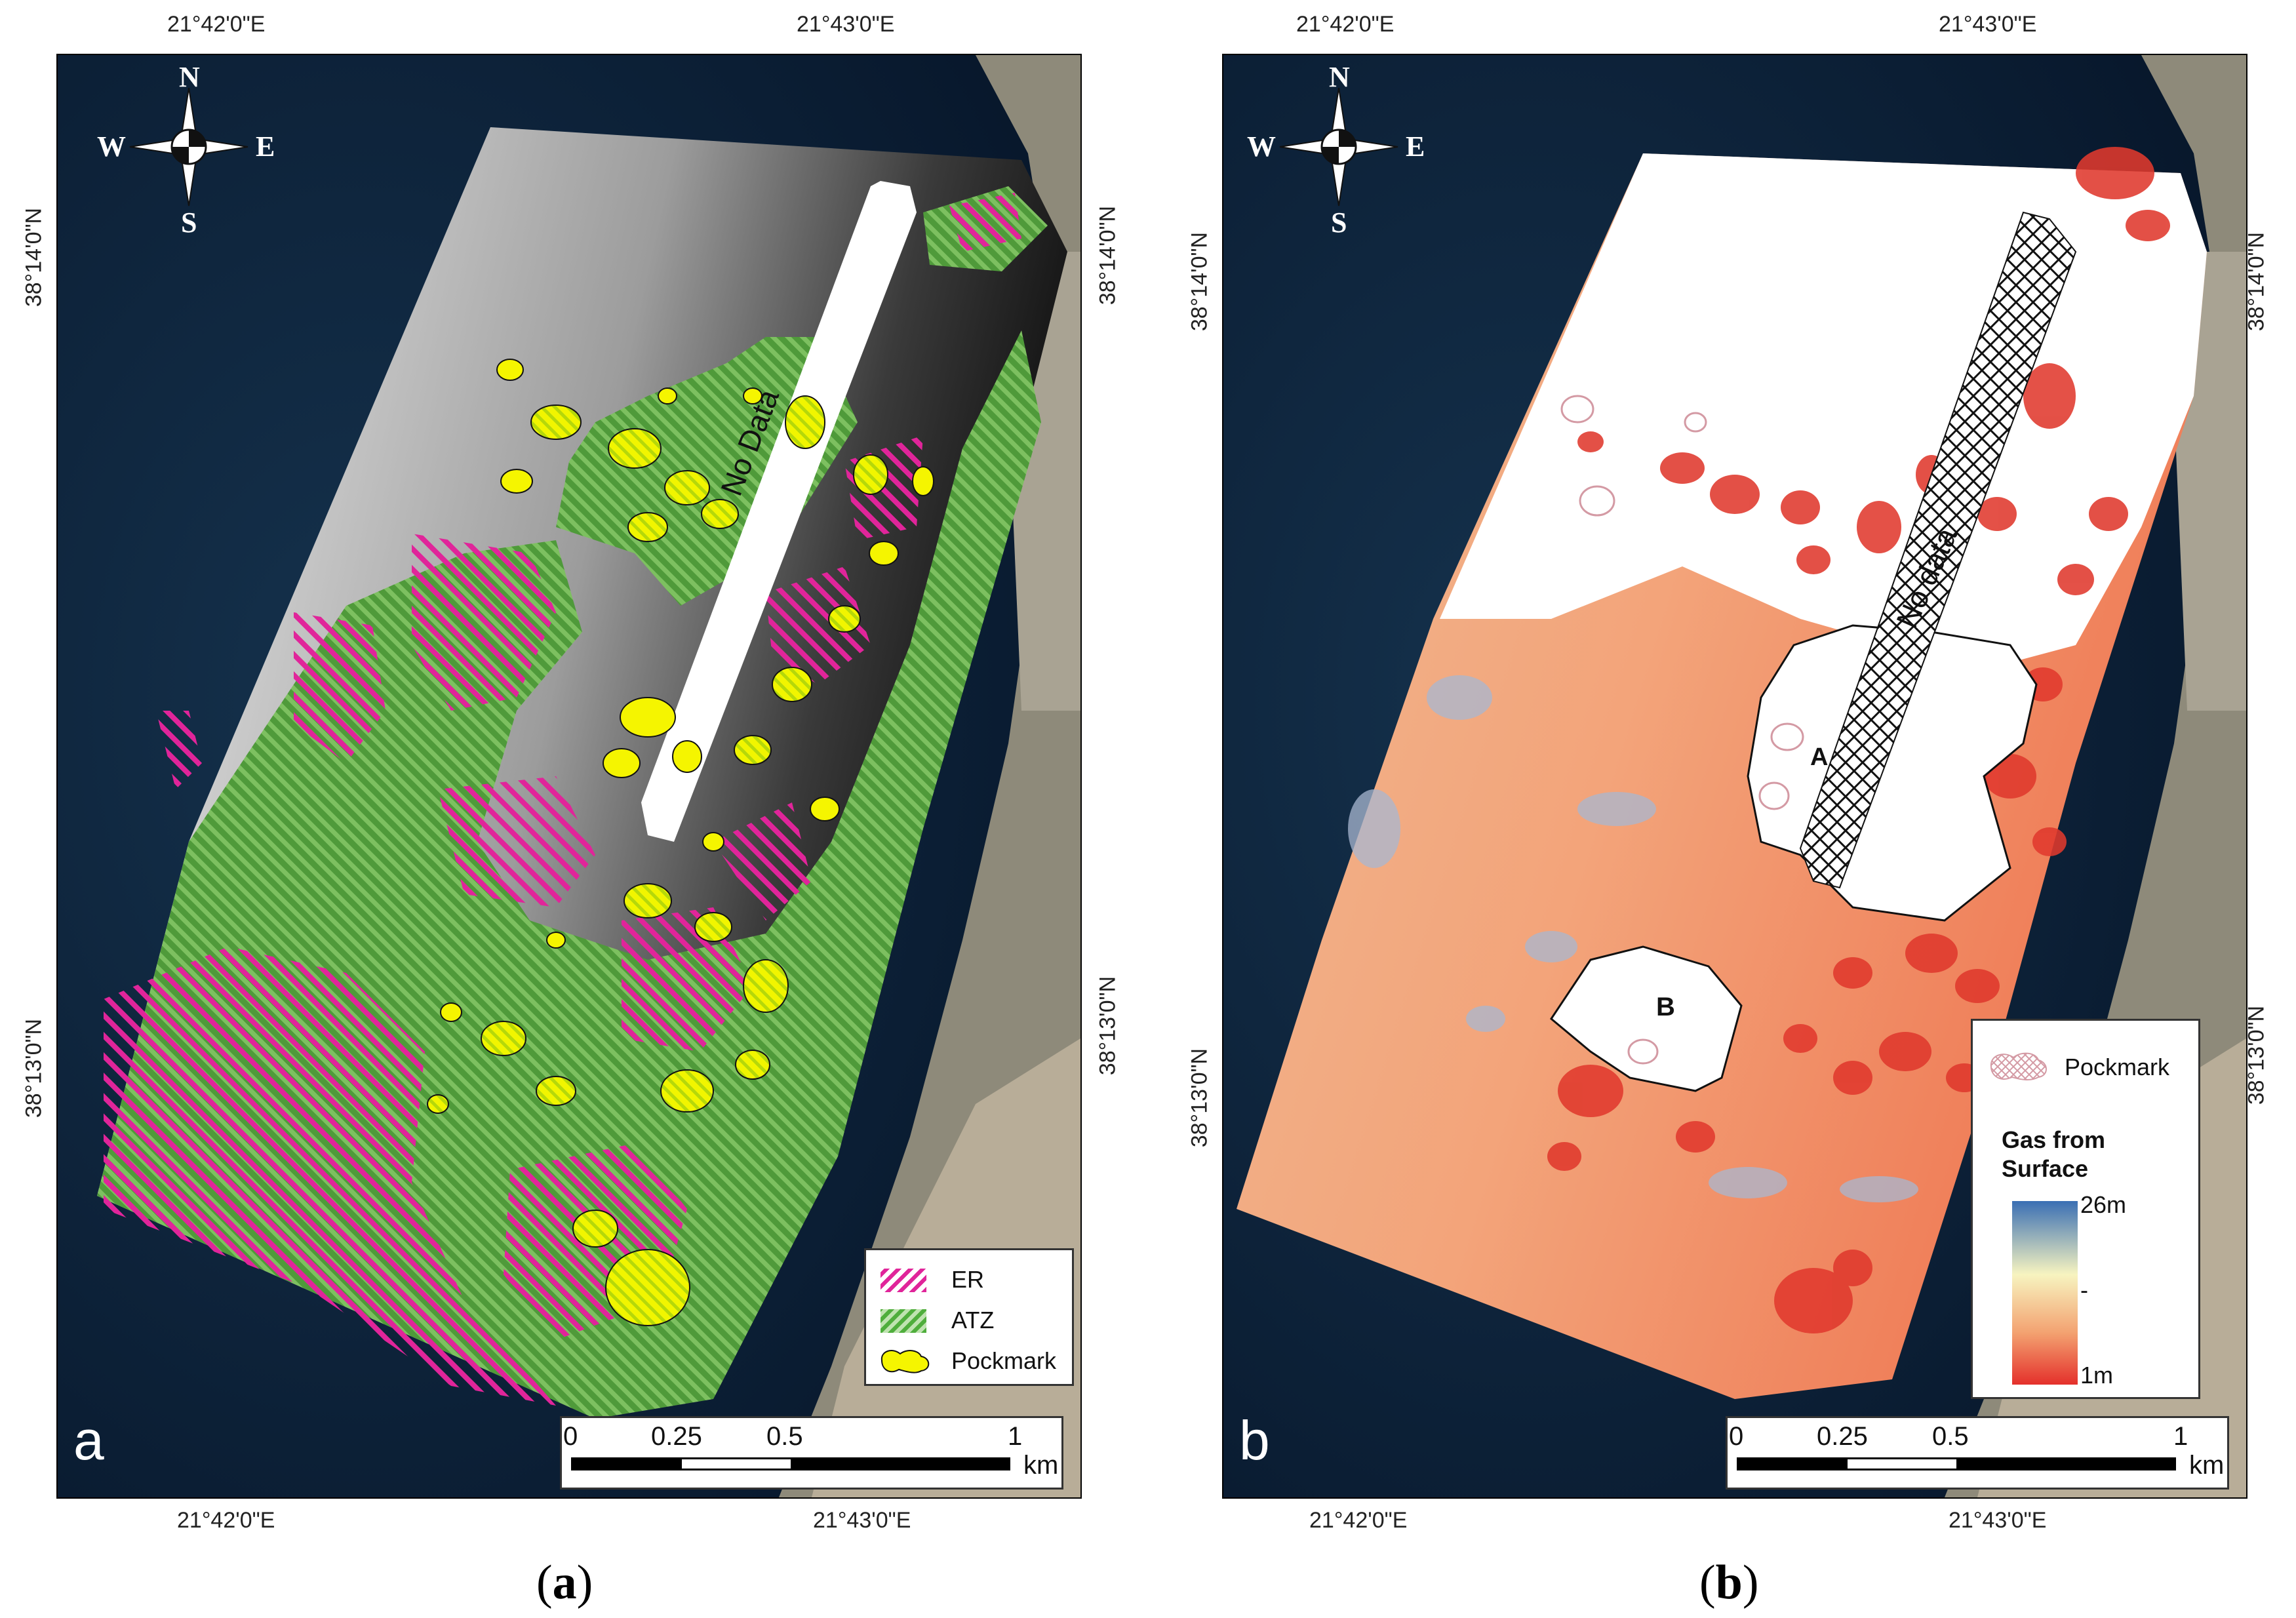 This screenshot has height=1618, width=2296. Describe the element at coordinates (88, 1440) in the screenshot. I see `panel-letter-a: a` at that location.